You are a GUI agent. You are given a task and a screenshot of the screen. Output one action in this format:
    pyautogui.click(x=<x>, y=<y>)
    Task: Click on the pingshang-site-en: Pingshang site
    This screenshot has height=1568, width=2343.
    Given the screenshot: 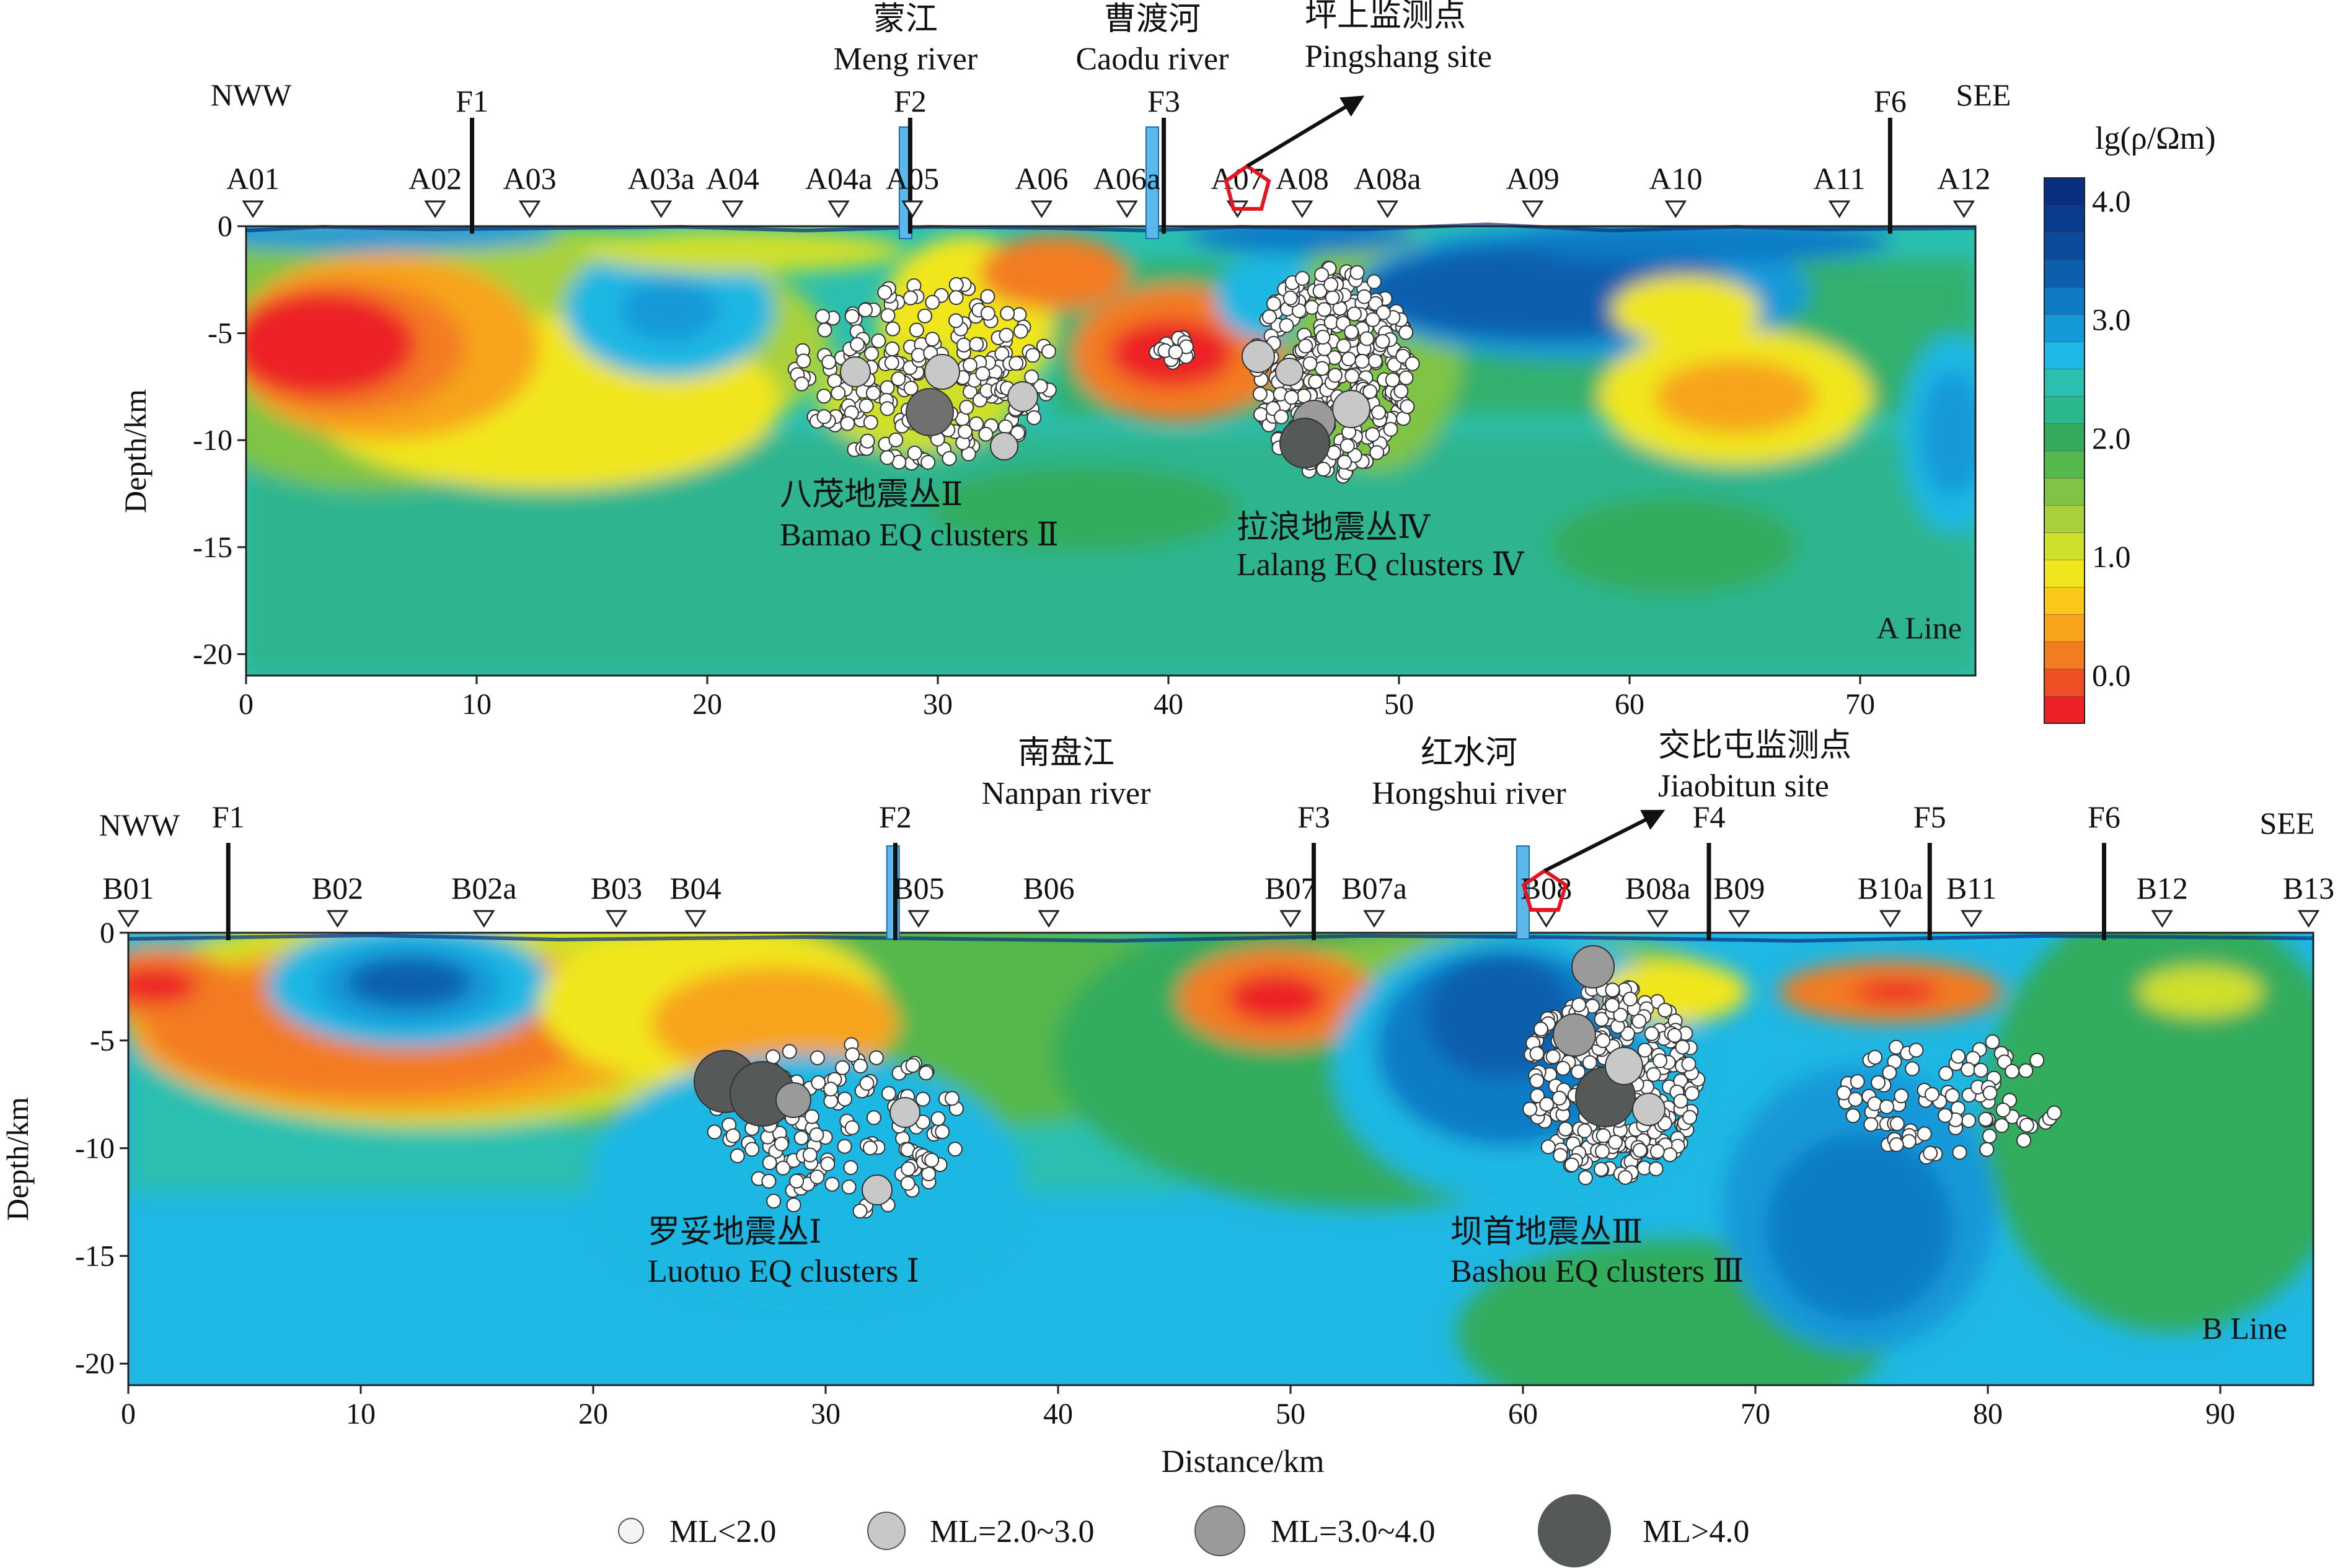 What is the action you would take?
    pyautogui.click(x=1399, y=56)
    